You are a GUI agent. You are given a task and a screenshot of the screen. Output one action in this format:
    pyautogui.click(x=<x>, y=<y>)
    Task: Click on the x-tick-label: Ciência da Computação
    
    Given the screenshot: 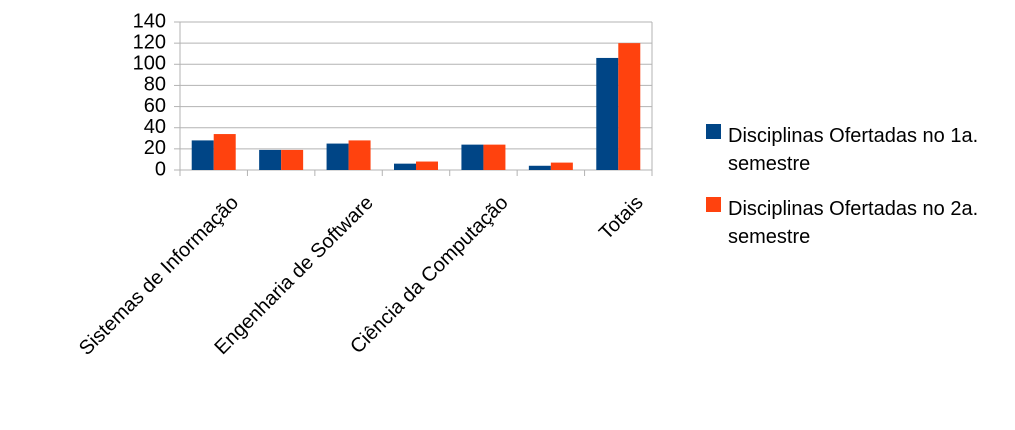 What is the action you would take?
    pyautogui.click(x=429, y=275)
    